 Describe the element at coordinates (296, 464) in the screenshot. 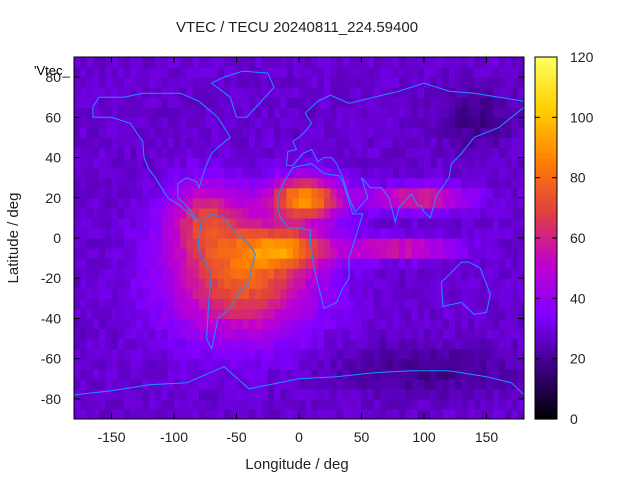

I see `x-axis-title: Longitude / deg` at that location.